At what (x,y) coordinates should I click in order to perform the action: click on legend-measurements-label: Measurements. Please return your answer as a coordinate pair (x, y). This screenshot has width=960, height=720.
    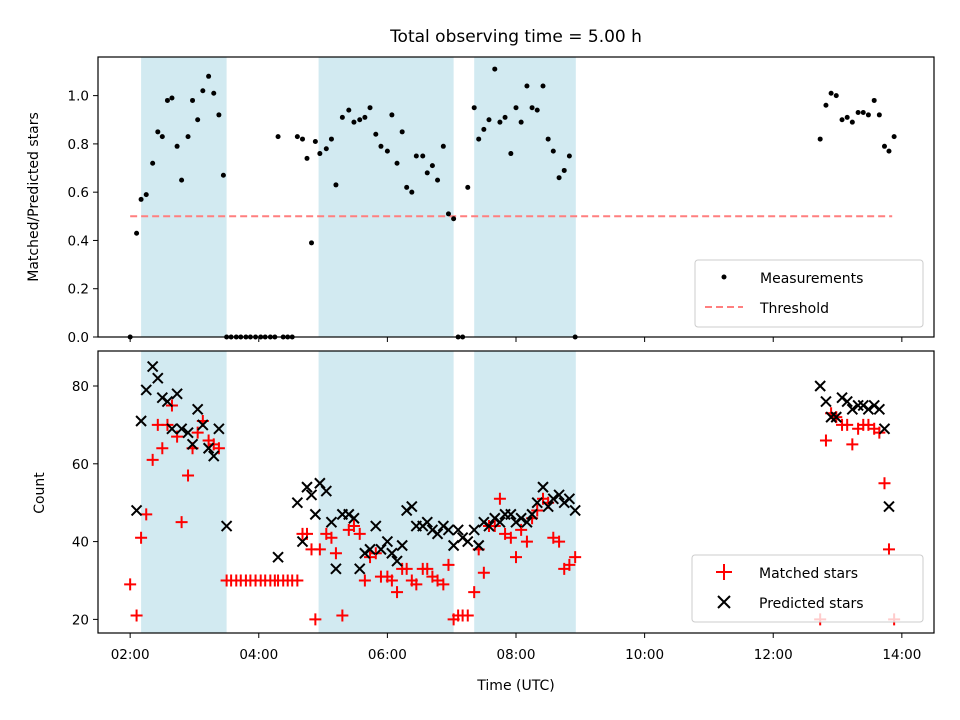
    Looking at the image, I should click on (811, 279).